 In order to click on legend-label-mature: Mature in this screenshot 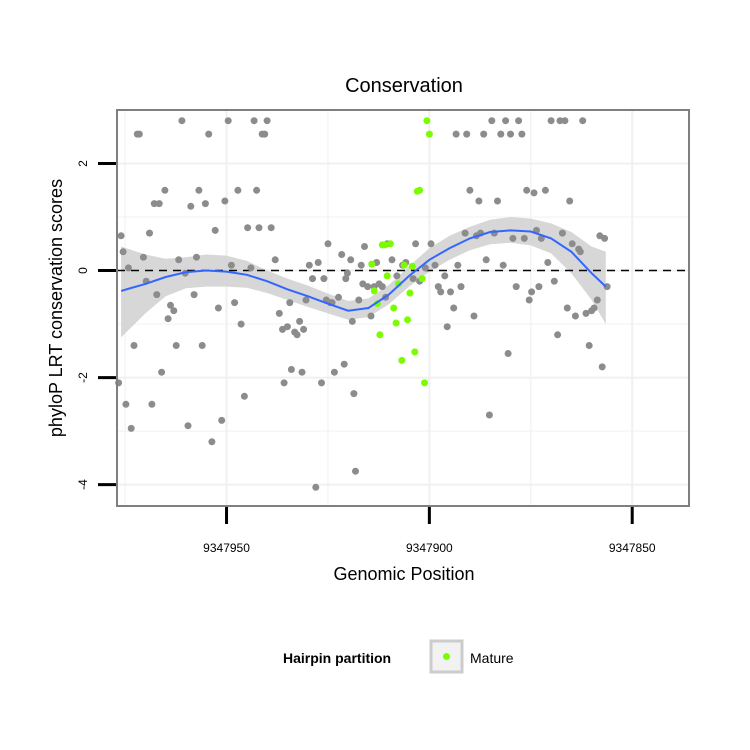, I will do `click(492, 658)`.